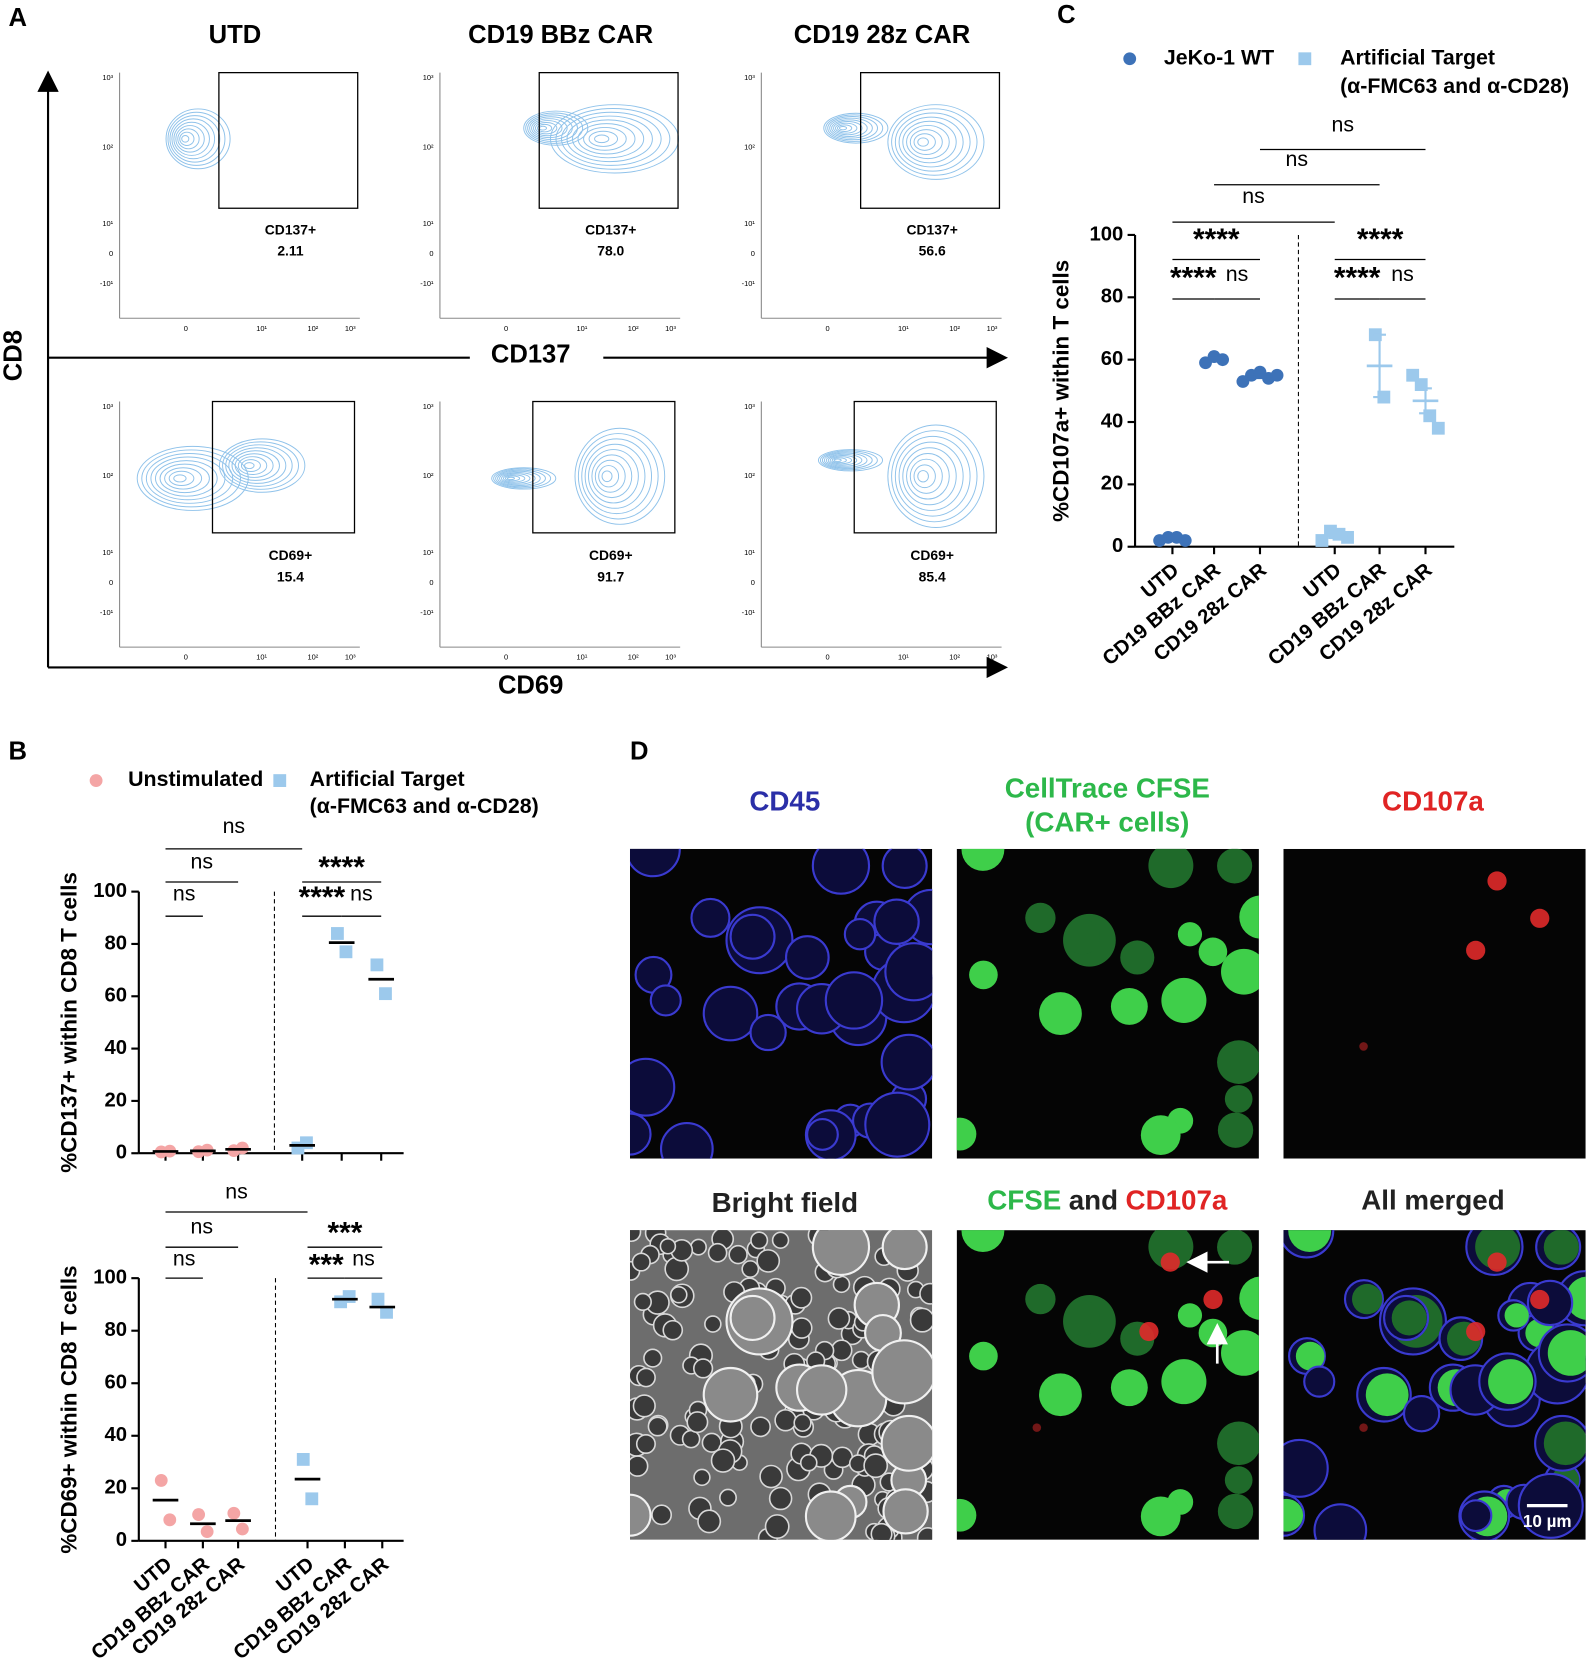 This screenshot has height=1669, width=1591. I want to click on error-bar, so click(1425, 401).